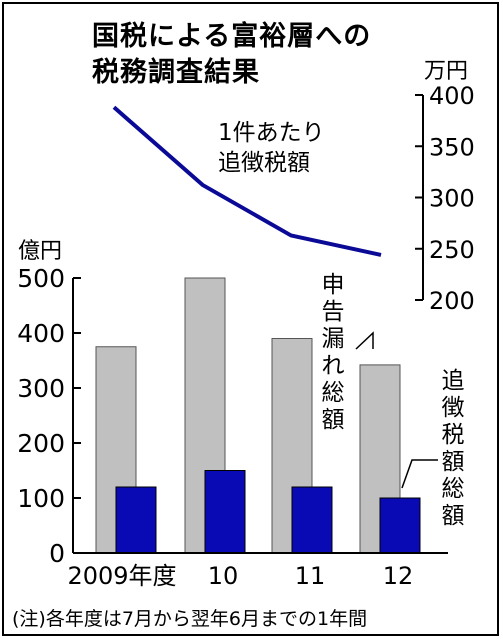 The width and height of the screenshot is (503, 640). What do you see at coordinates (41, 278) in the screenshot?
I see `bar-y-tick-label-5: 500` at bounding box center [41, 278].